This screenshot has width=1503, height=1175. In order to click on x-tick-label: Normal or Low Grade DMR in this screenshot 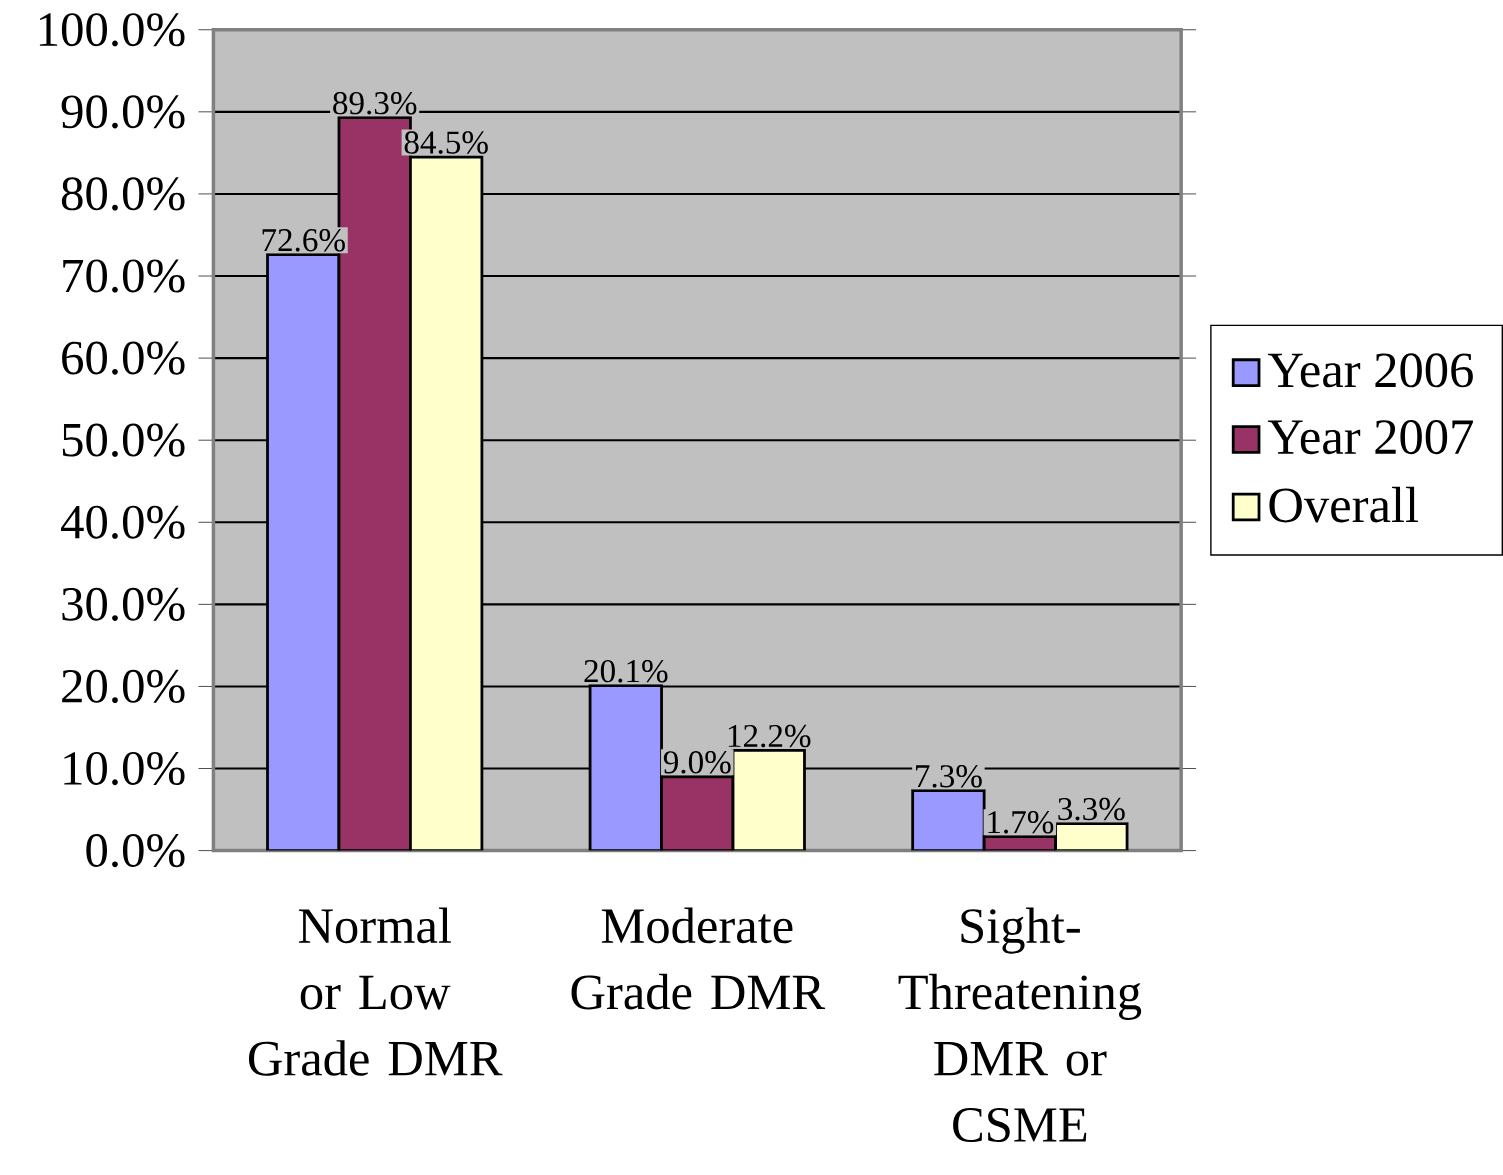, I will do `click(375, 991)`.